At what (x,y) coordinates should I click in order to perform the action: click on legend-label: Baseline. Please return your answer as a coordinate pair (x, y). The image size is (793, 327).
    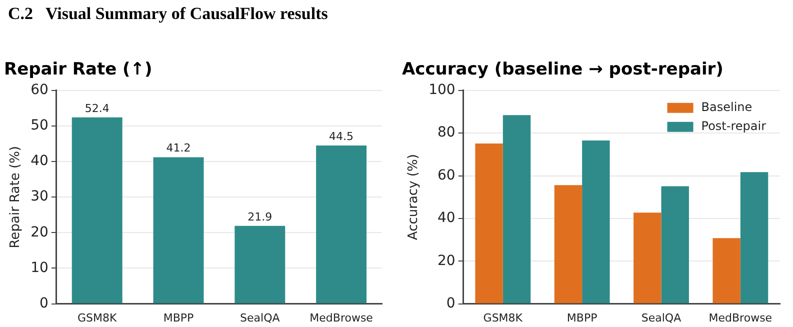
    Looking at the image, I should click on (726, 107).